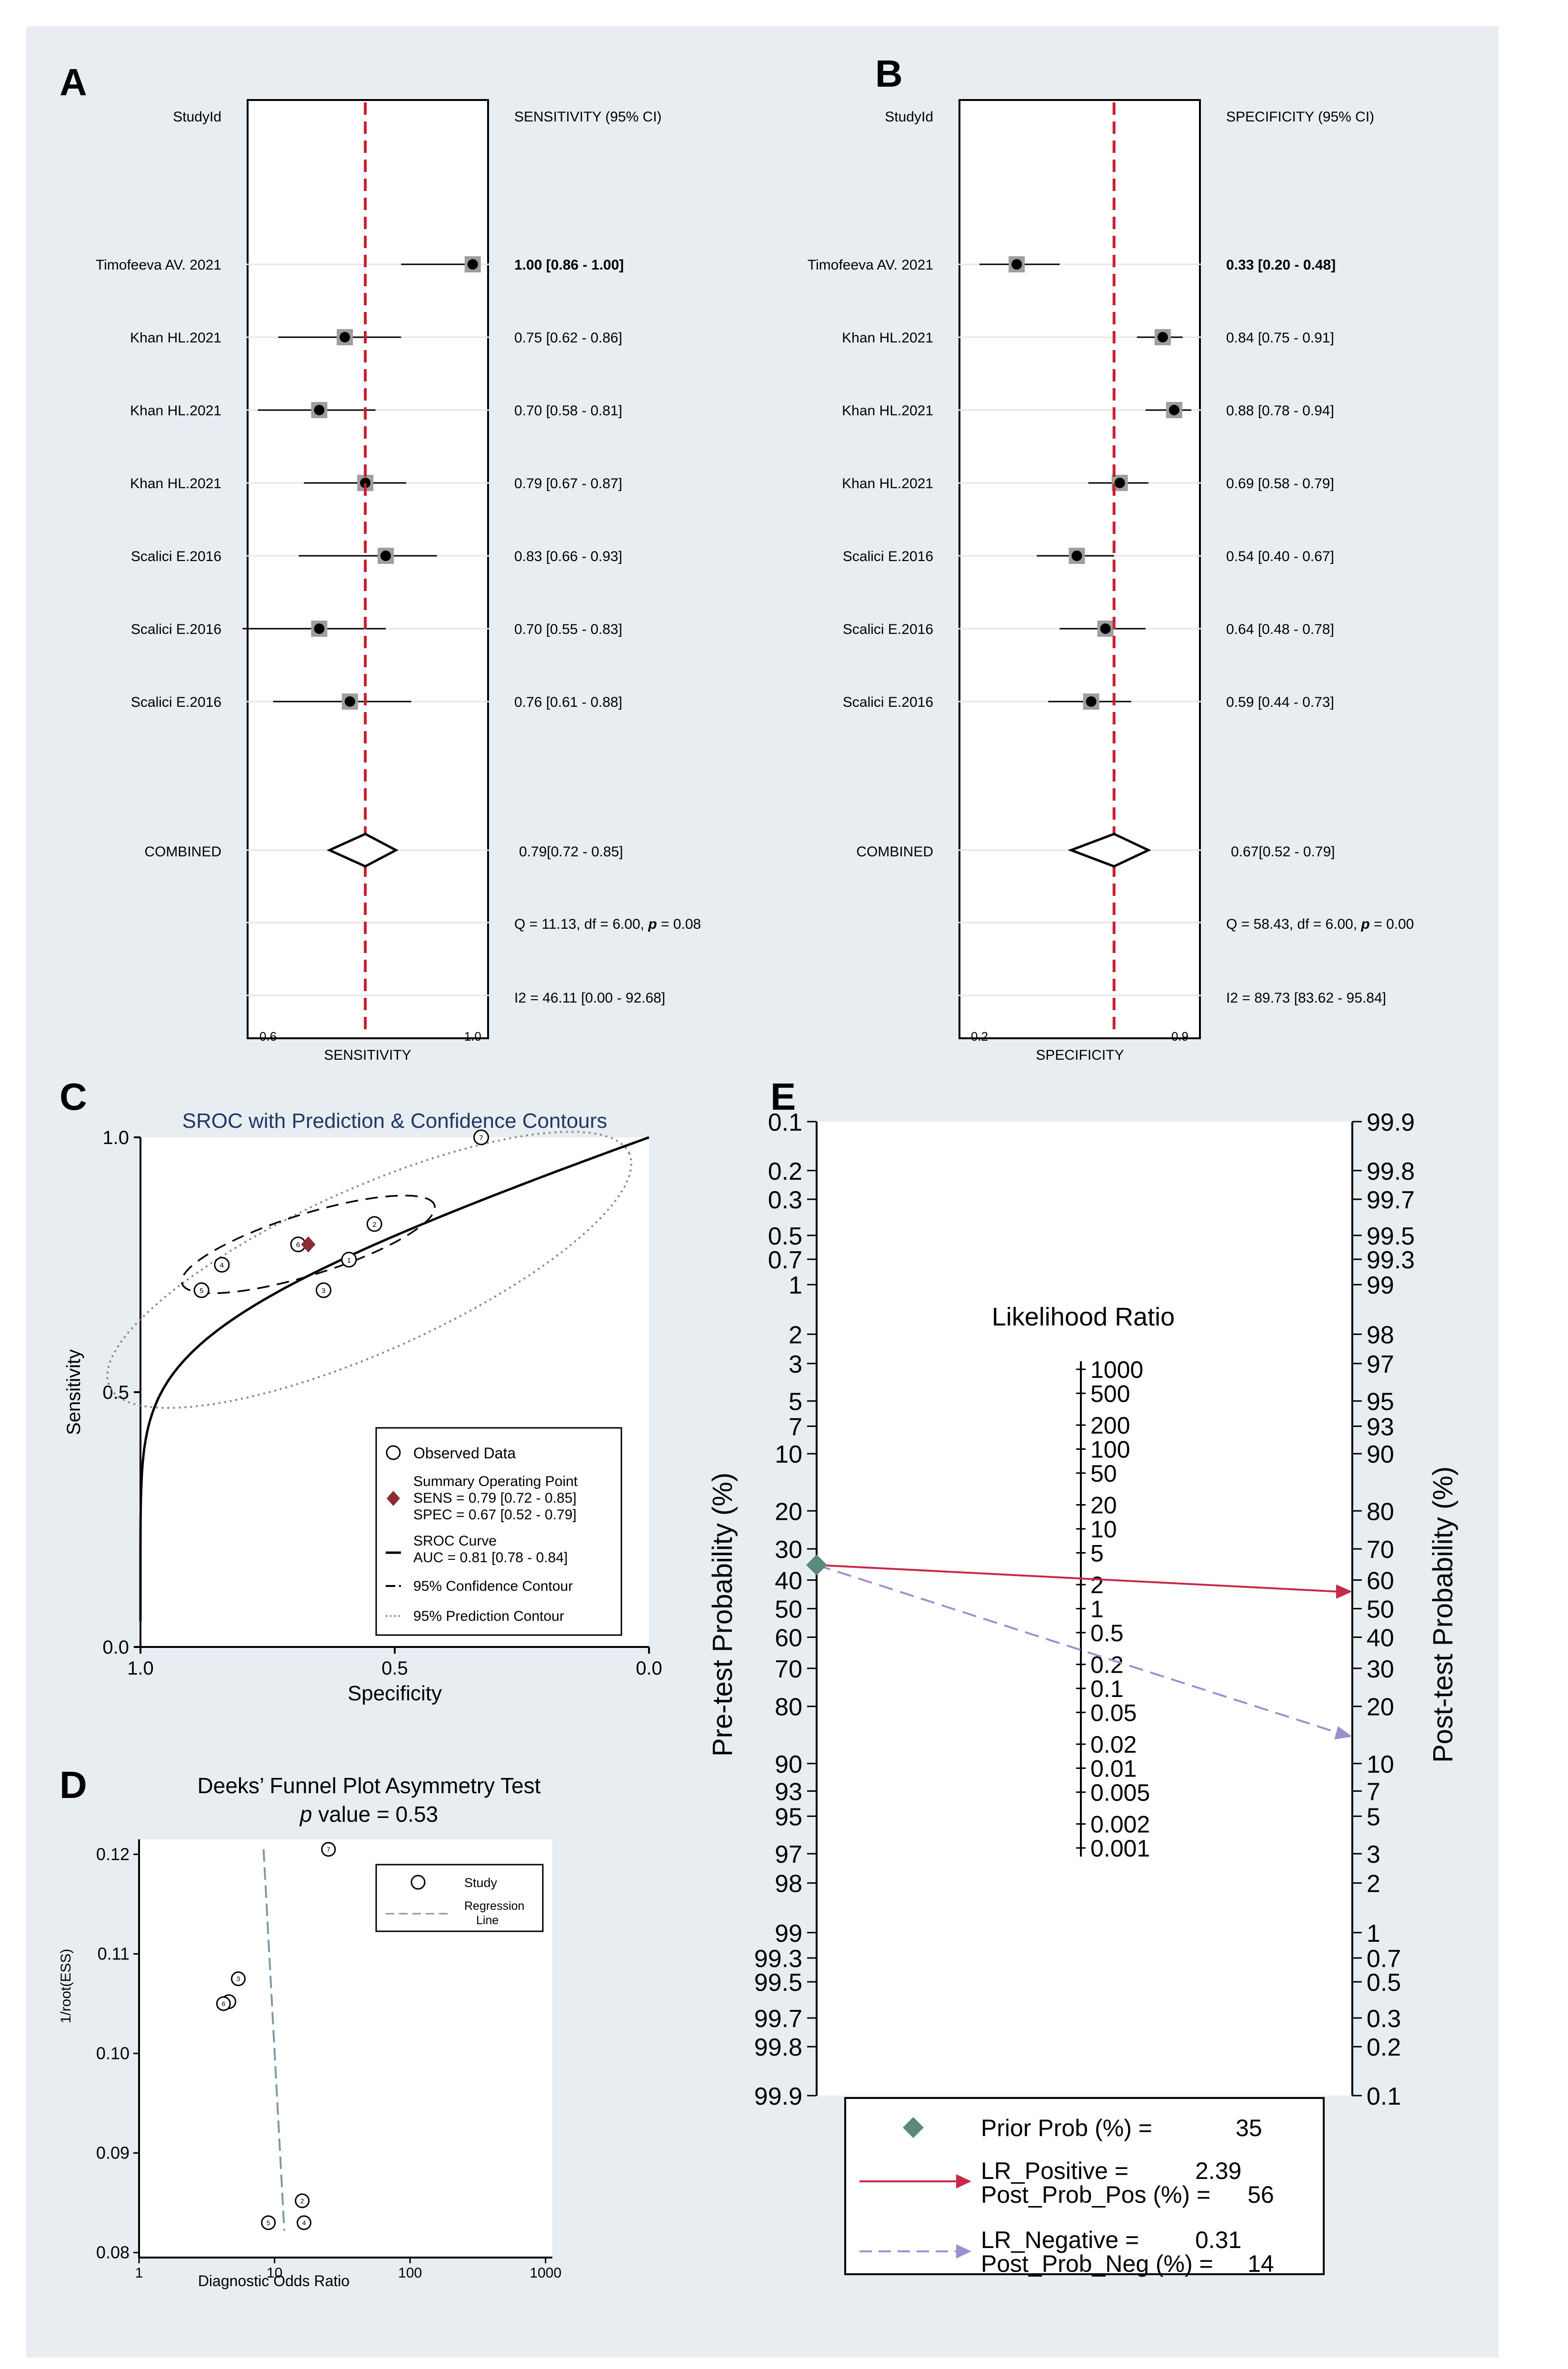 This screenshot has height=2369, width=1568. I want to click on left-tick-label: 99.3, so click(778, 1959).